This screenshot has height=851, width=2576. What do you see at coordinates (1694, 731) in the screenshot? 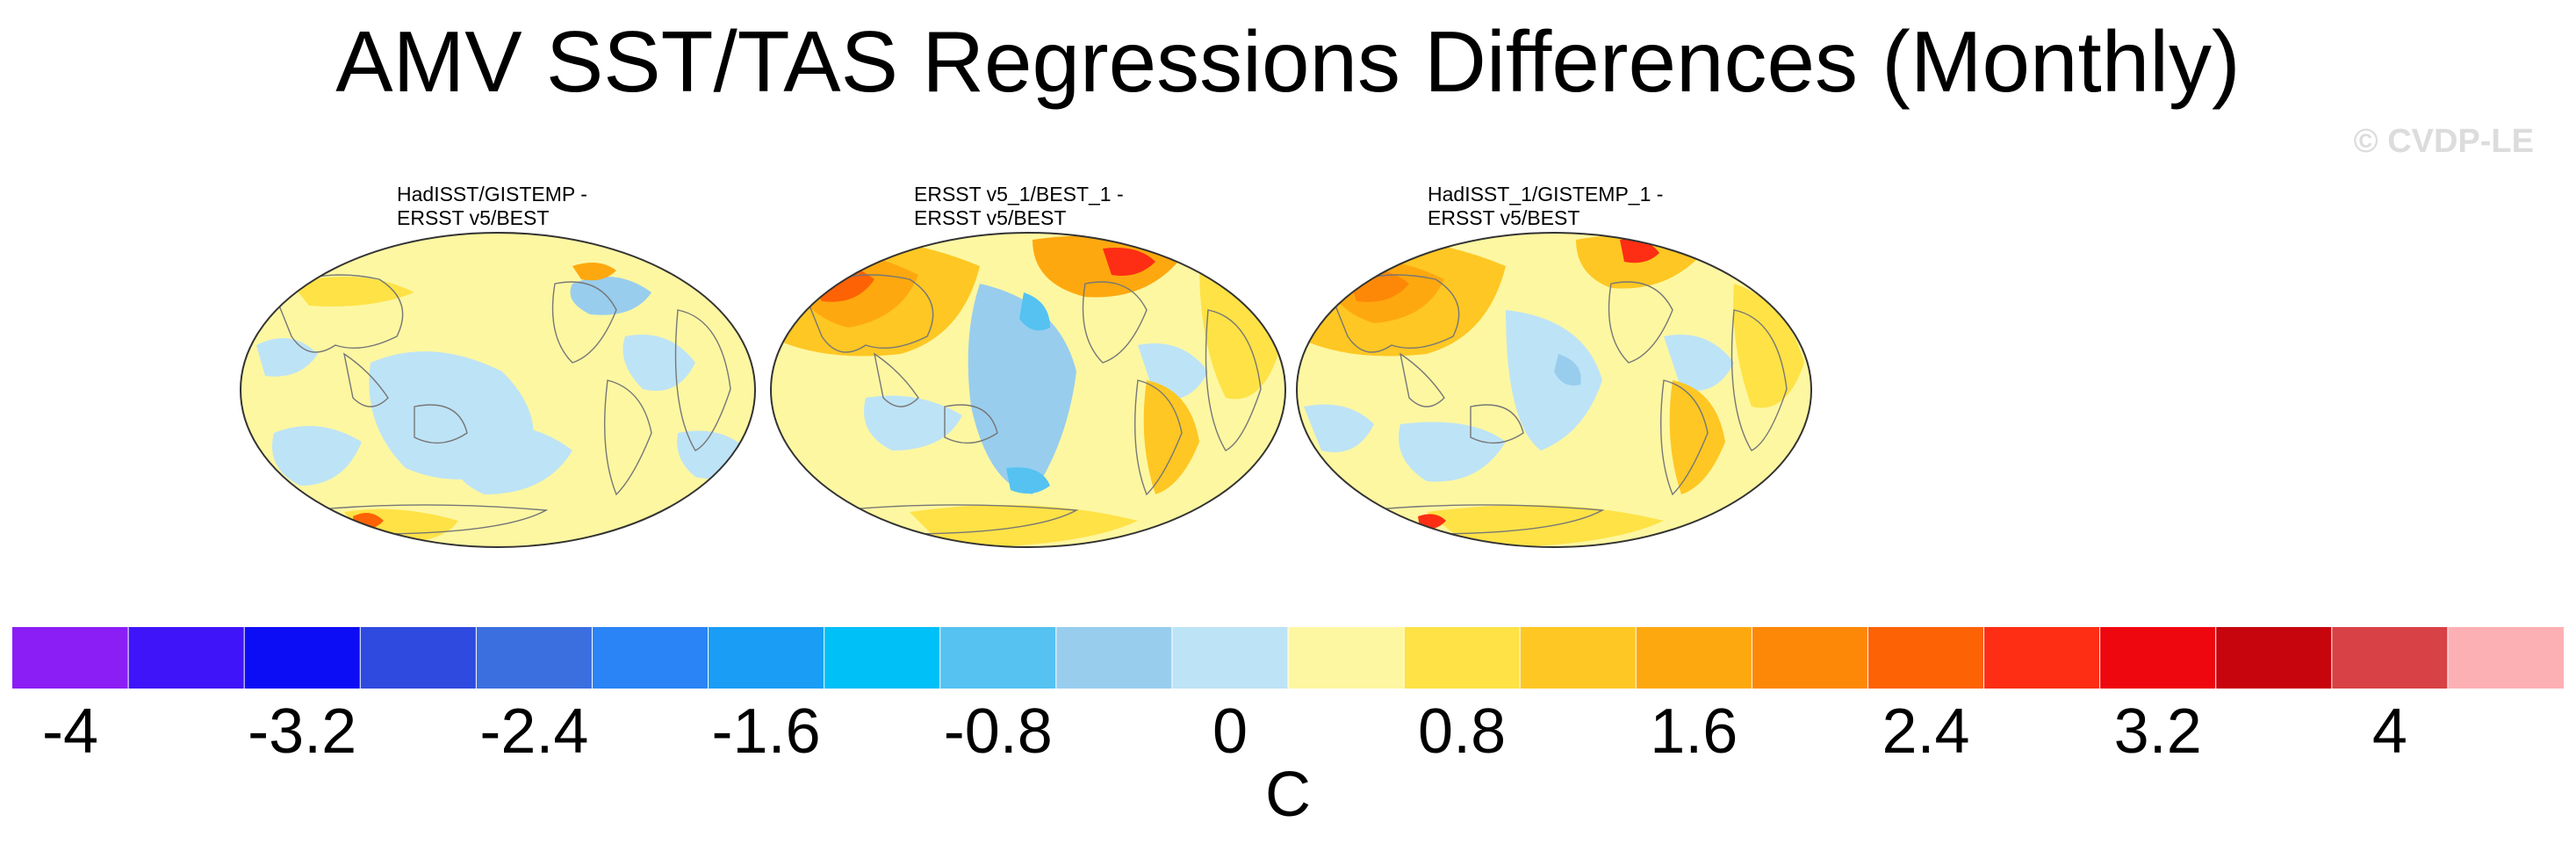
I see `colorbar-tick-label: 1.6` at bounding box center [1694, 731].